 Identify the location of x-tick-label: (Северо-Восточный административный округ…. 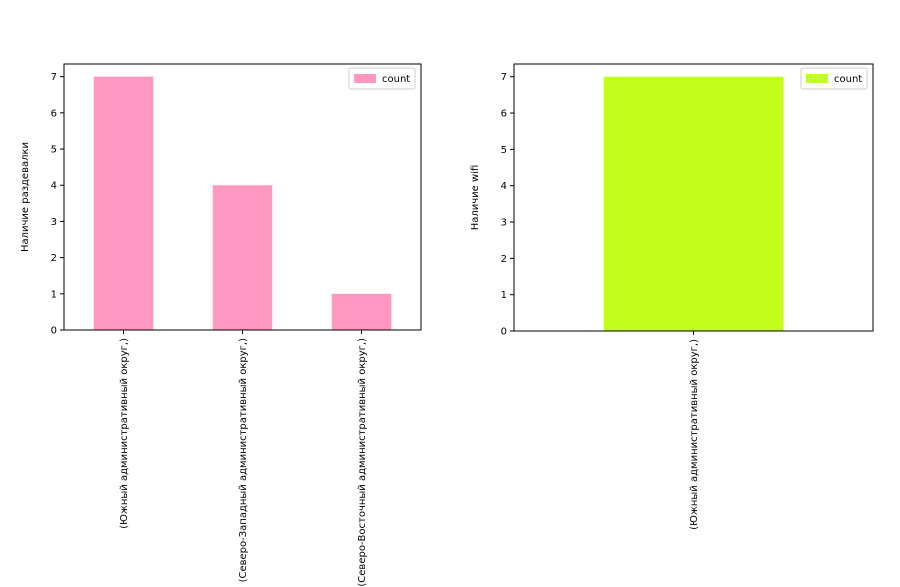
(362, 462).